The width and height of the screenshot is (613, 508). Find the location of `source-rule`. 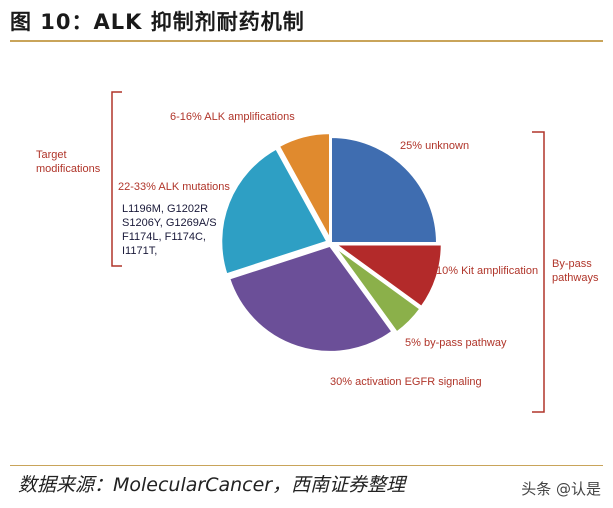

source-rule is located at coordinates (306, 465).